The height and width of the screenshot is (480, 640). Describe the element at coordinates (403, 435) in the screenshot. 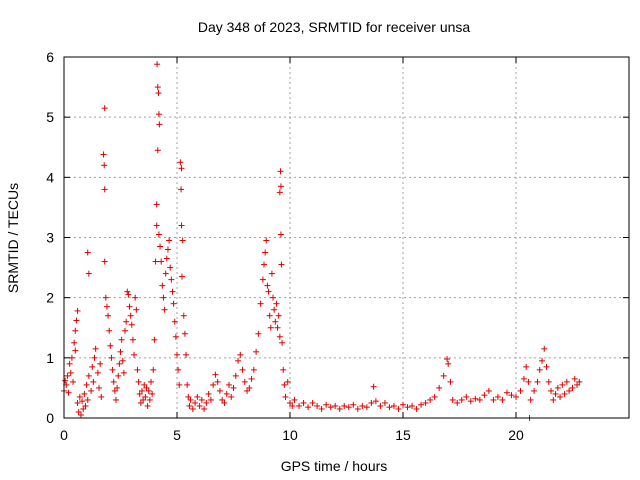

I see `x-tick-label: 15` at that location.